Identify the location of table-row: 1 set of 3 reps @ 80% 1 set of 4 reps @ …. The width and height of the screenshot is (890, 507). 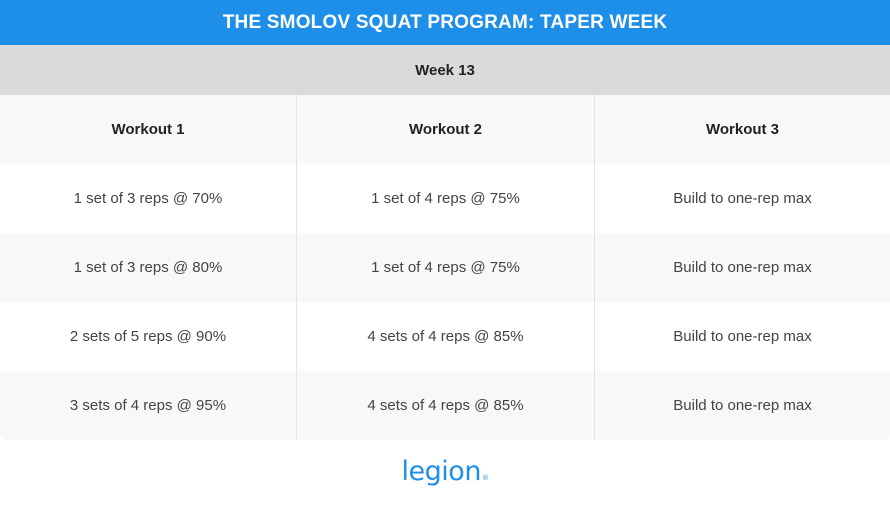
(445, 267).